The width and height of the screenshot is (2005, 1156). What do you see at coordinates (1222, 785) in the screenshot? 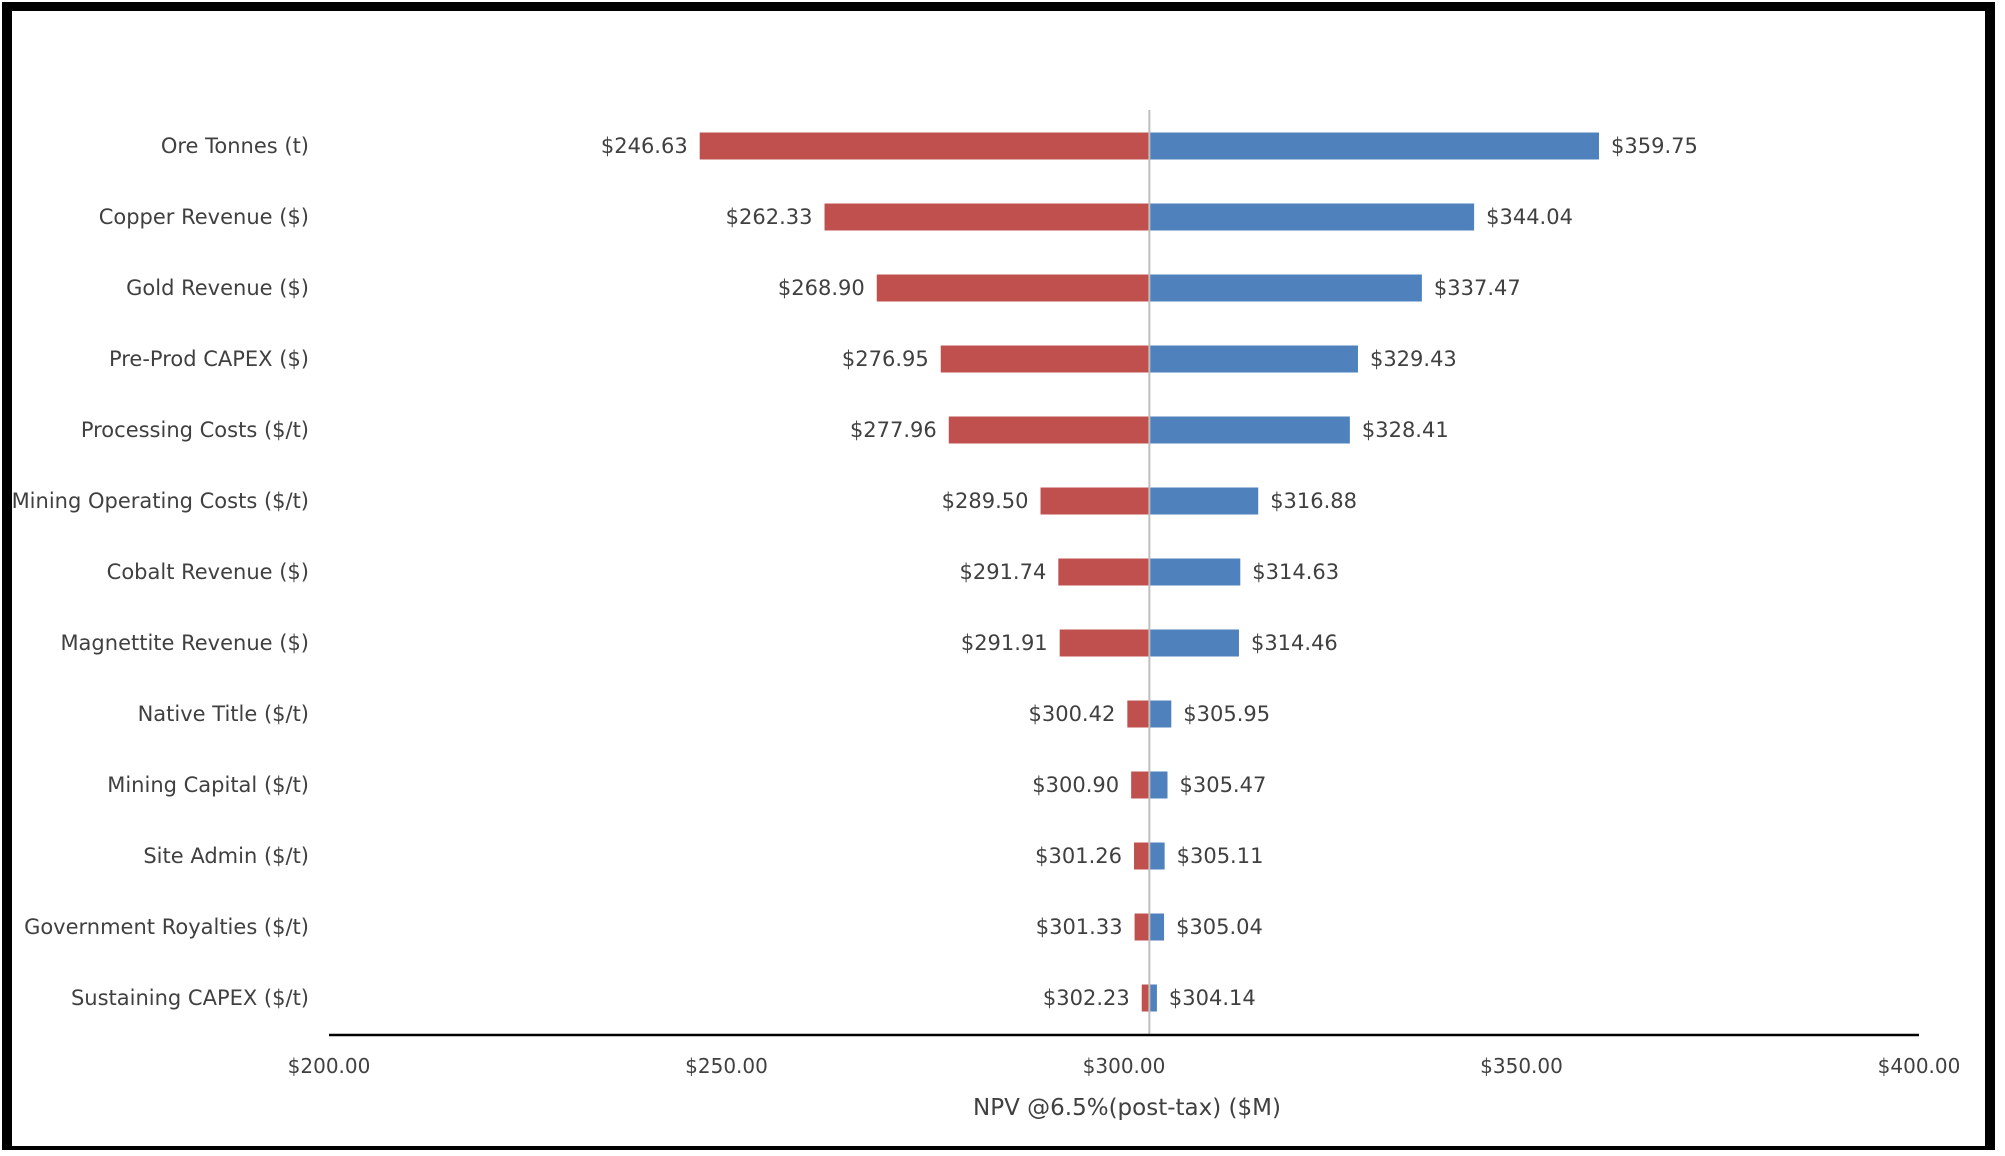
I see `data-label-high: $305.47` at bounding box center [1222, 785].